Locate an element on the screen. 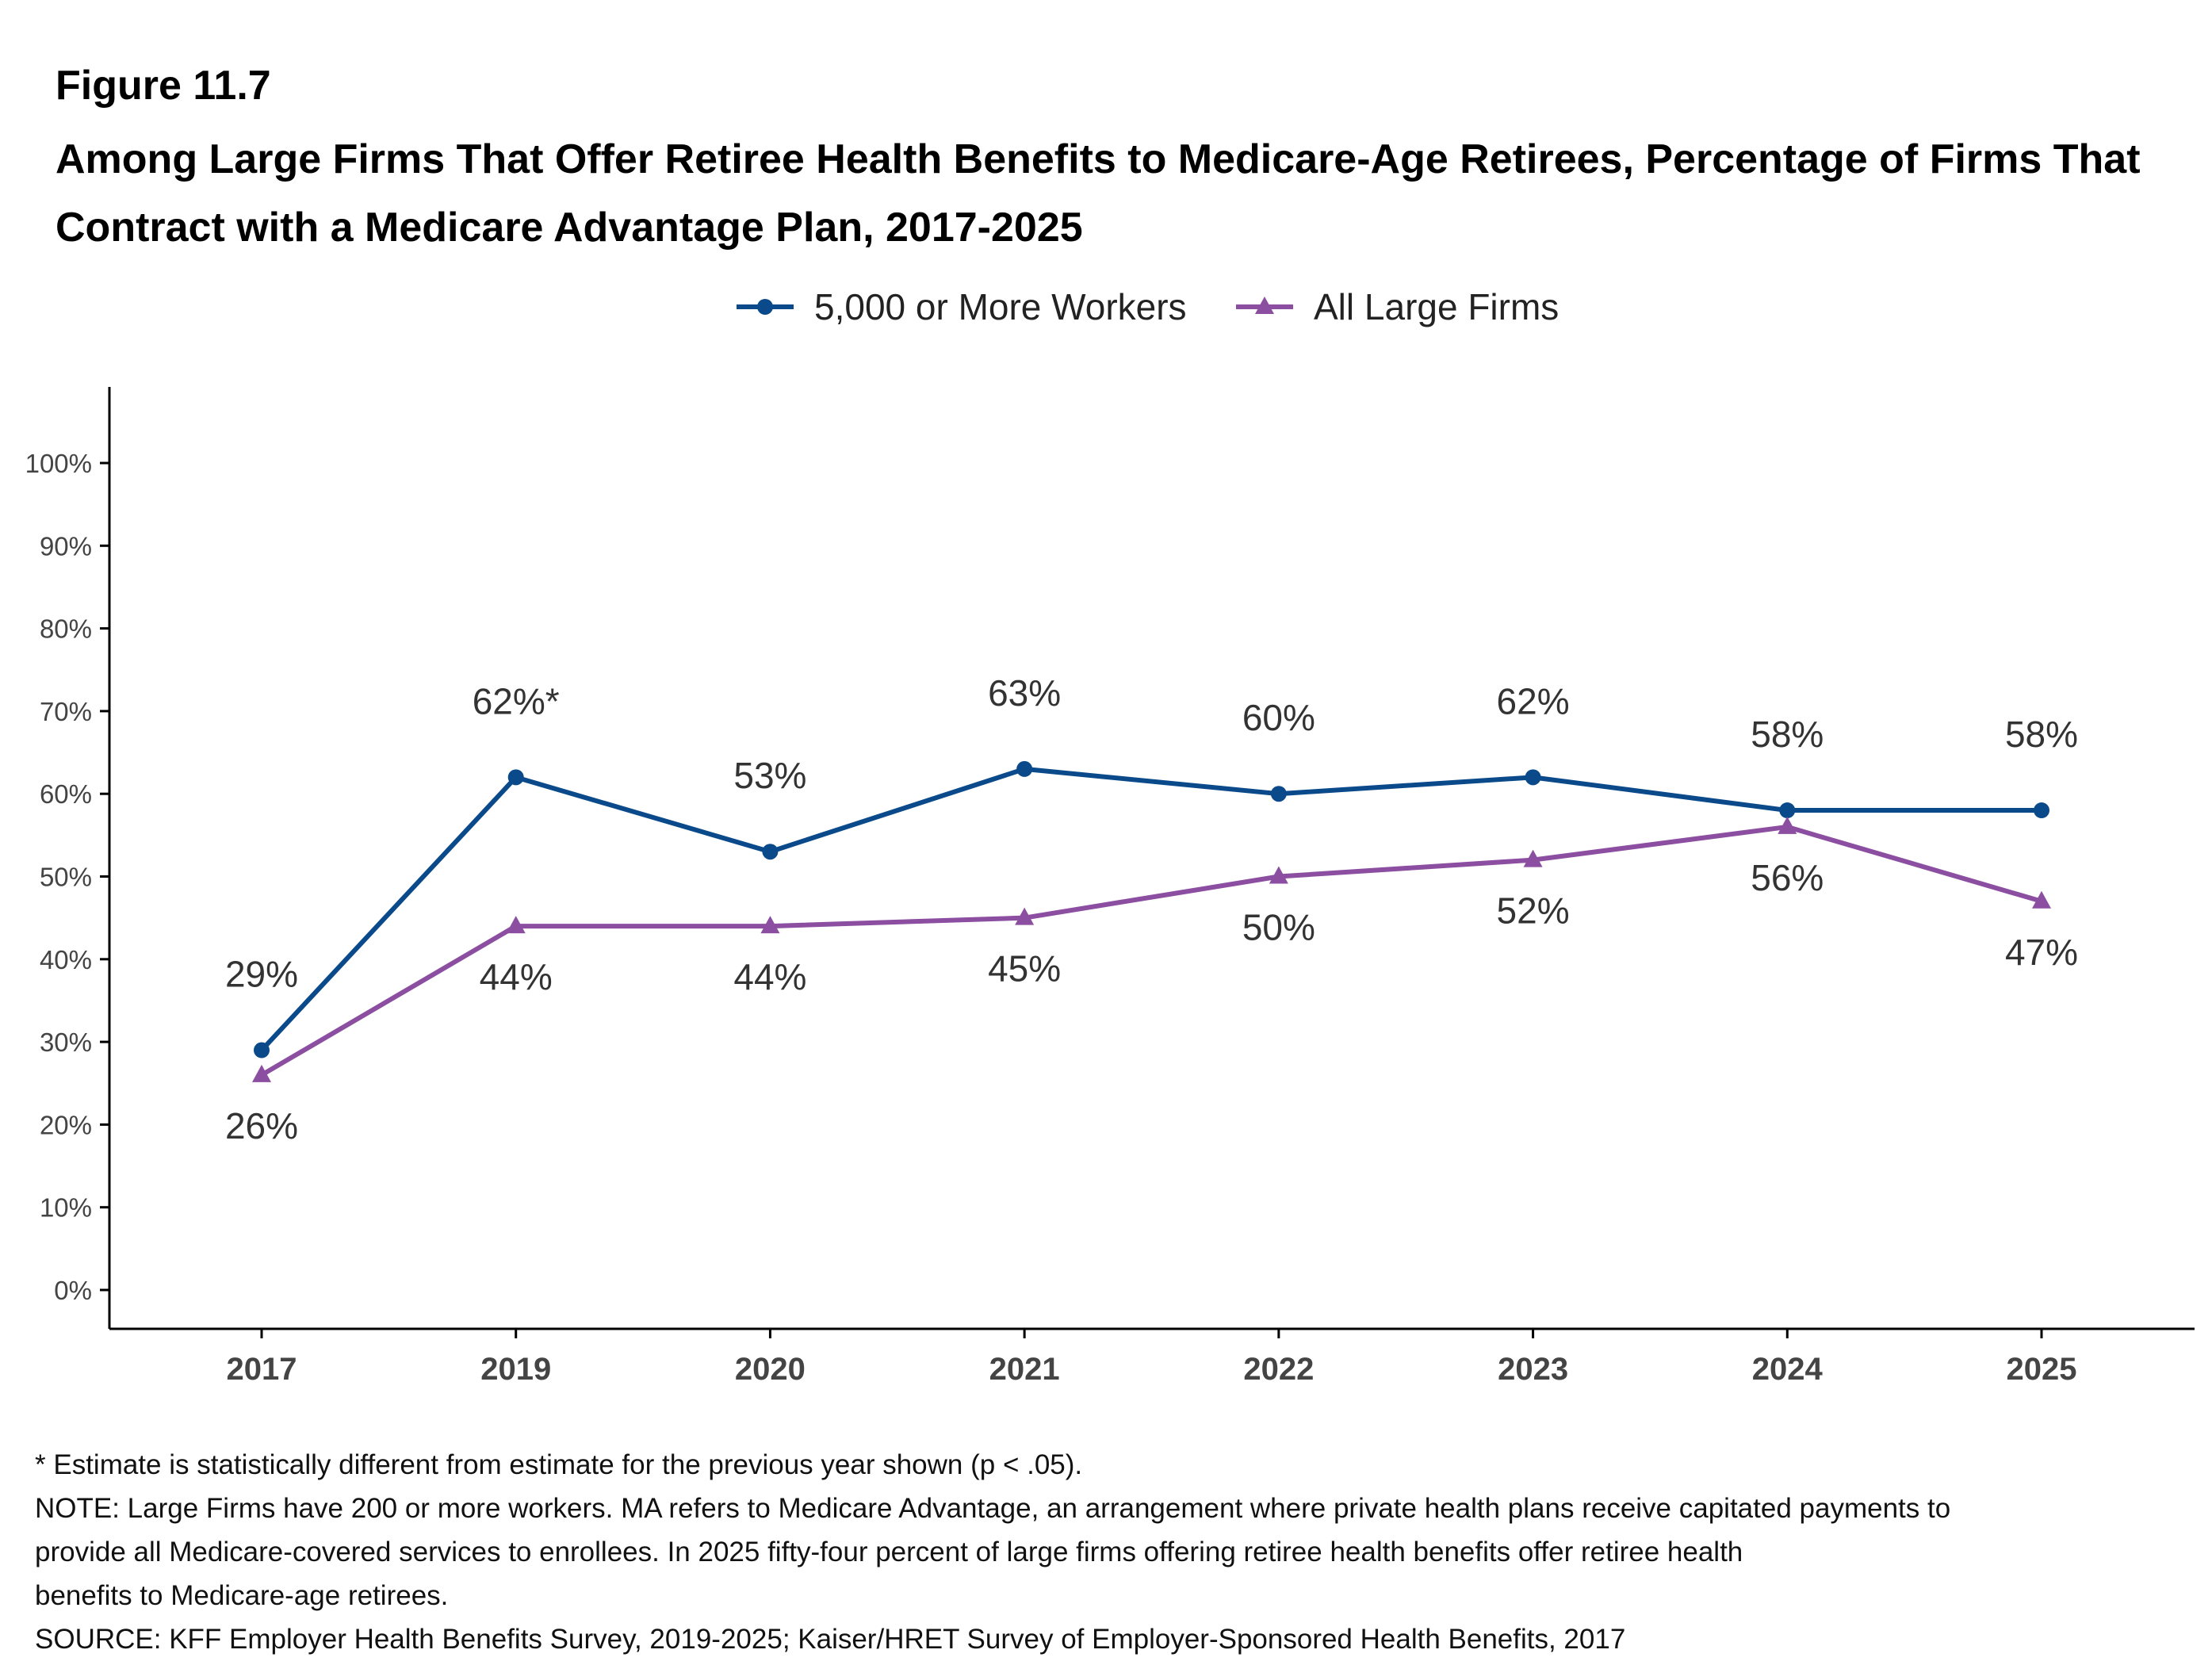 This screenshot has height=1665, width=2212. data-label-series-1: 53% is located at coordinates (769, 775).